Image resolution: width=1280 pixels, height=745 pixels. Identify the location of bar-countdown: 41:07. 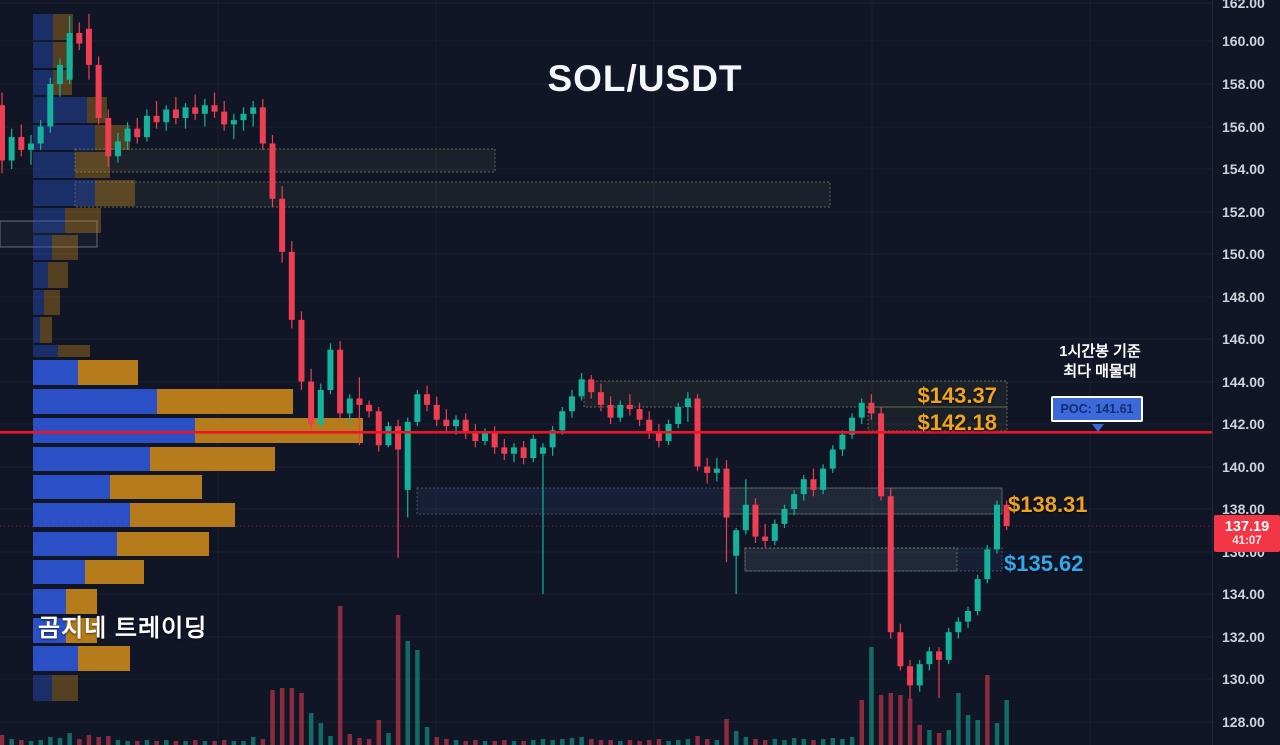
(1247, 541).